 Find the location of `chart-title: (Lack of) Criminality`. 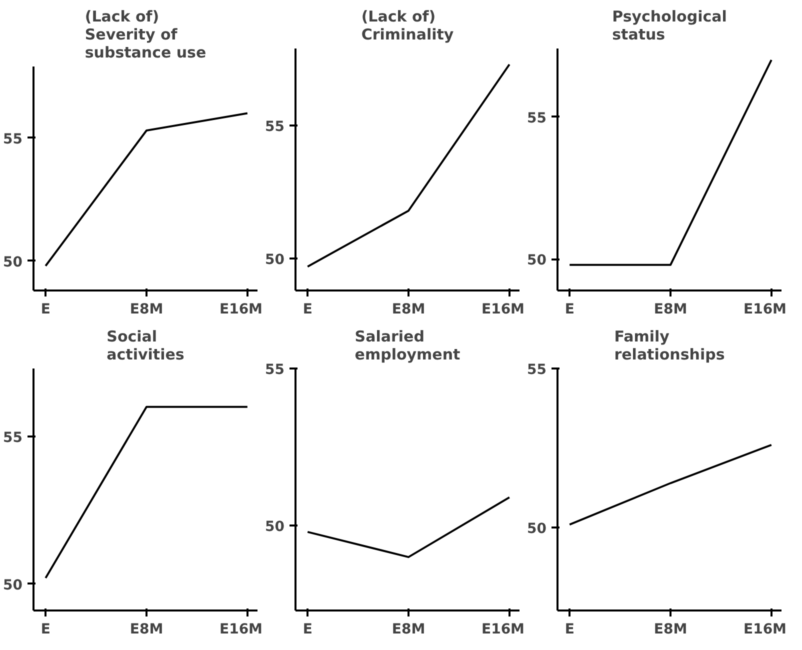

chart-title: (Lack of) Criminality is located at coordinates (407, 26).